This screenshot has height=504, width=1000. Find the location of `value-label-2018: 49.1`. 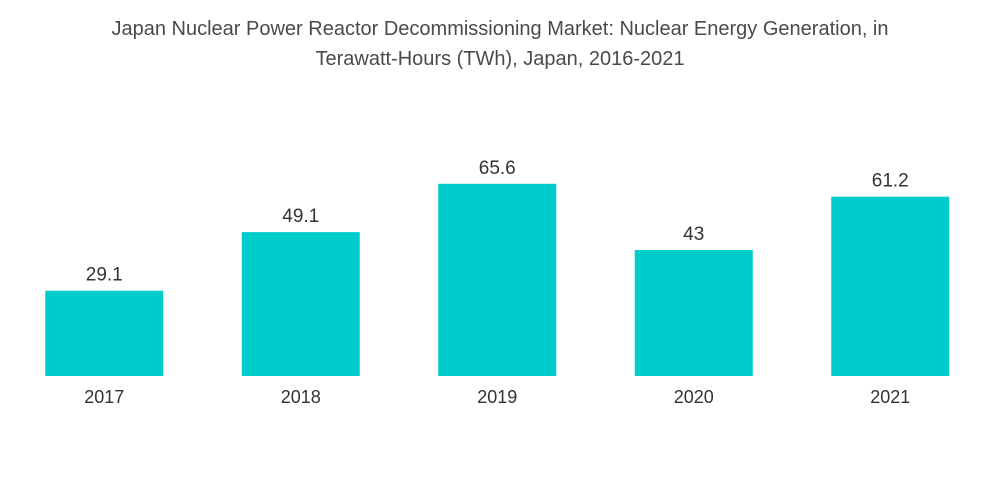

value-label-2018: 49.1 is located at coordinates (300, 216).